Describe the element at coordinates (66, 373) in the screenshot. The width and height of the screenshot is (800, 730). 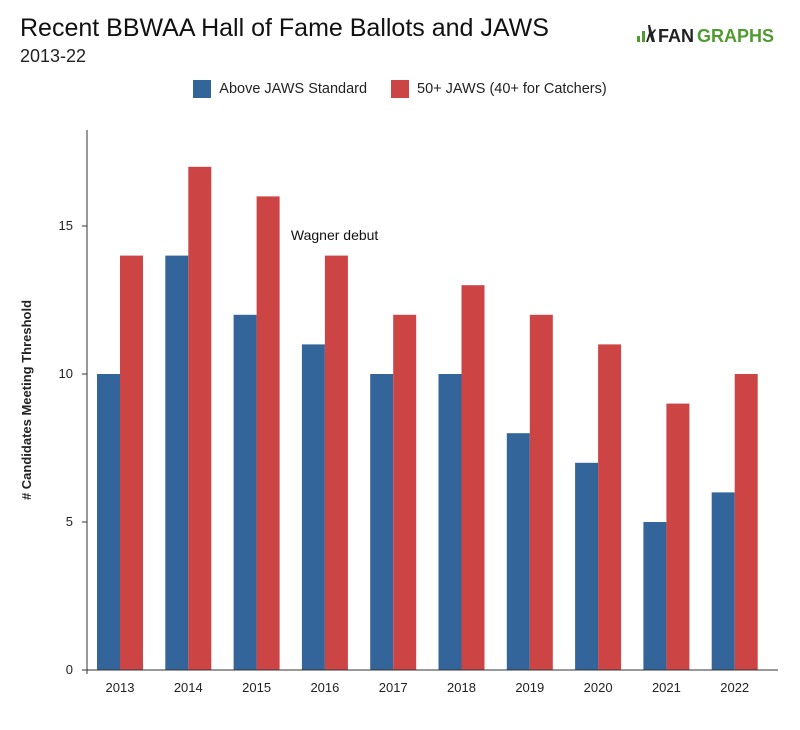
I see `y-tick-label-10: 10` at that location.